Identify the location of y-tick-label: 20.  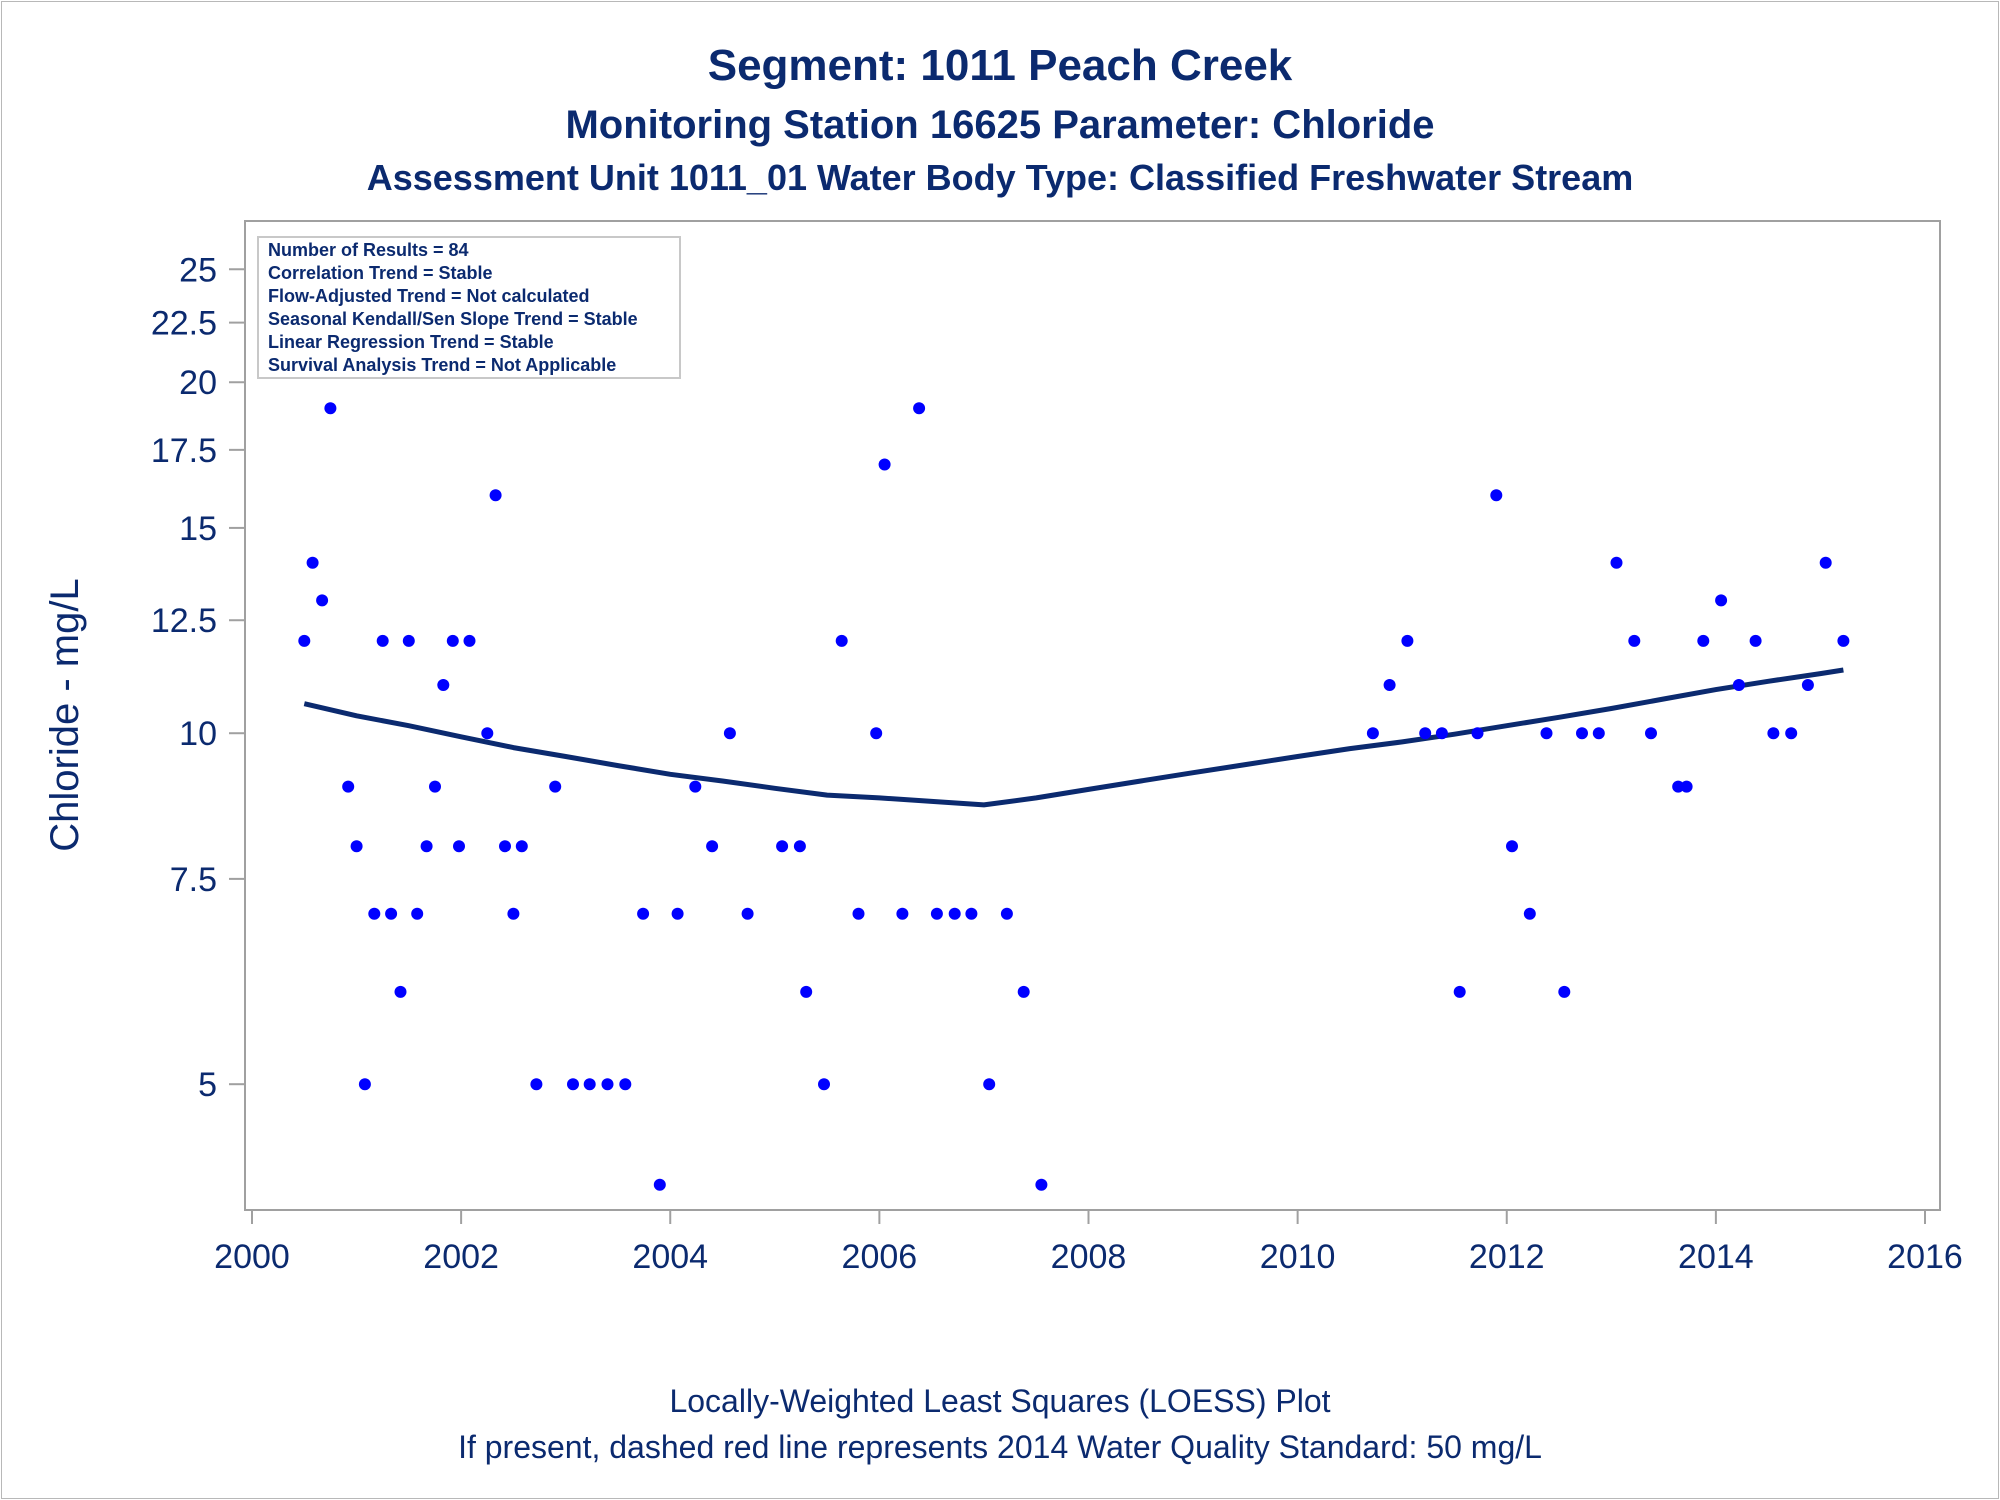
(198, 383).